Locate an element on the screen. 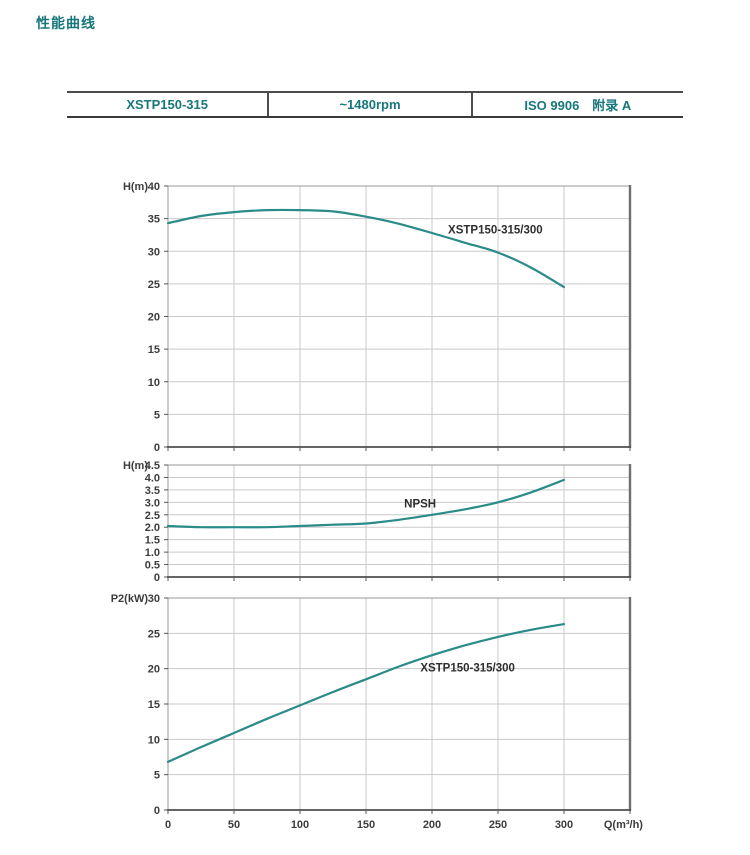  npsh-curve-chart: 00.51.01.52.02.53.03.54.04.5H(m) NPSH is located at coordinates (377, 522).